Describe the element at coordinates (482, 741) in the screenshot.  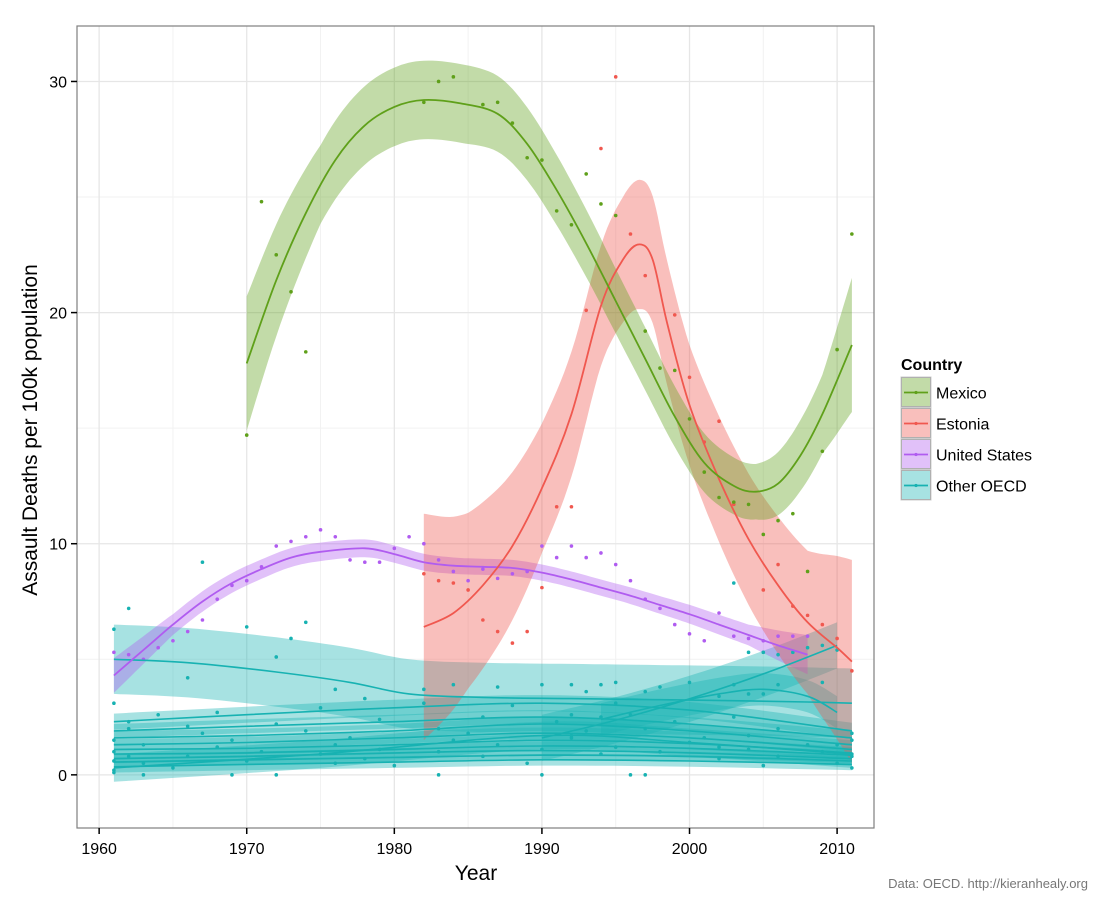
I see `ribbon-other-oecd` at that location.